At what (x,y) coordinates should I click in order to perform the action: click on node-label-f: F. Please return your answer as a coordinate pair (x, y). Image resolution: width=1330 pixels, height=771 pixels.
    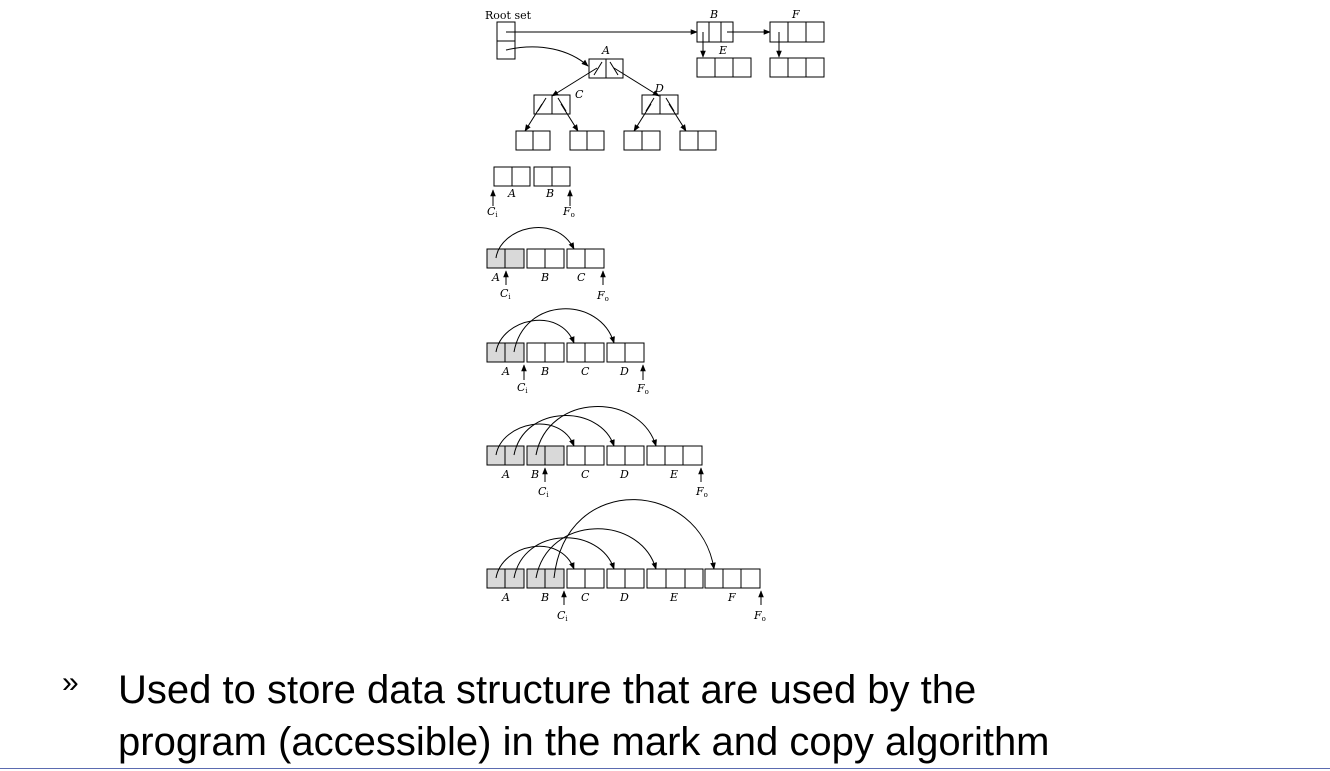
    Looking at the image, I should click on (795, 14).